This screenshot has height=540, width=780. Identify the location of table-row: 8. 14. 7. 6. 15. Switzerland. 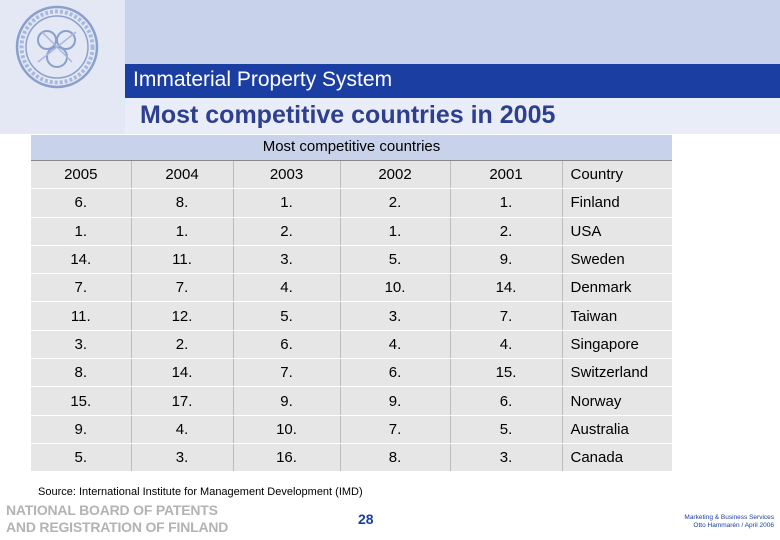
(351, 373).